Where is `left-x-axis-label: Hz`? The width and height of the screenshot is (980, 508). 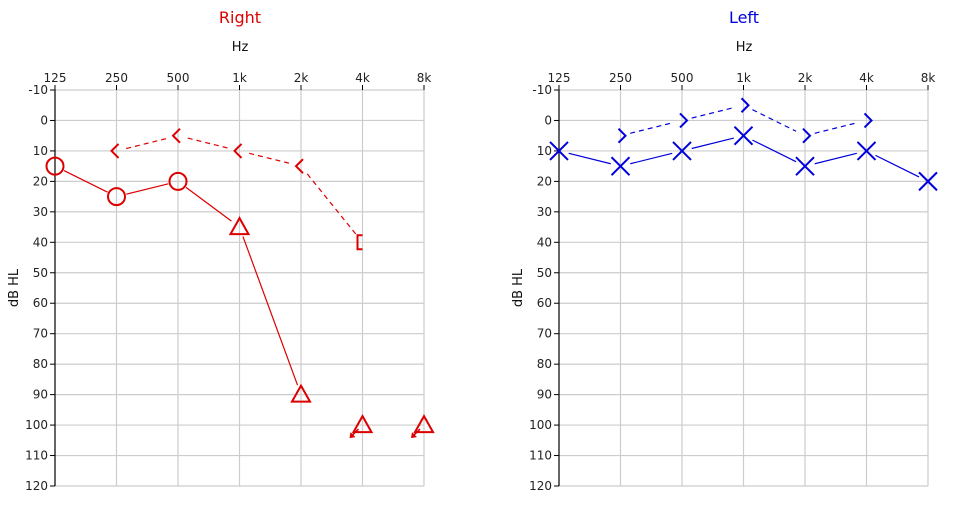
left-x-axis-label: Hz is located at coordinates (744, 47).